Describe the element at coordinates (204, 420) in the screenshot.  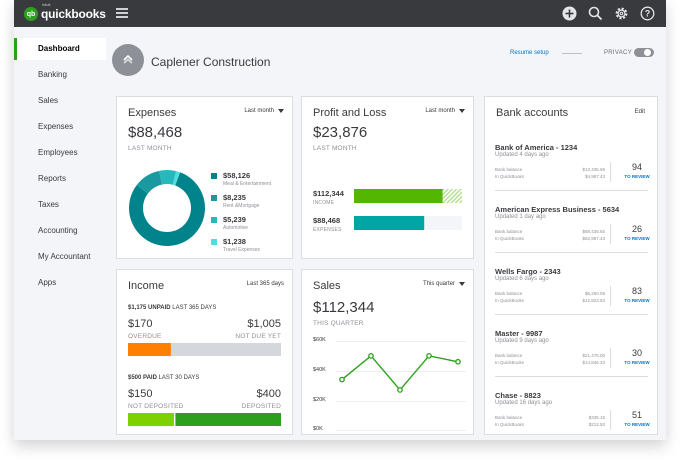
I see `paid-bar` at that location.